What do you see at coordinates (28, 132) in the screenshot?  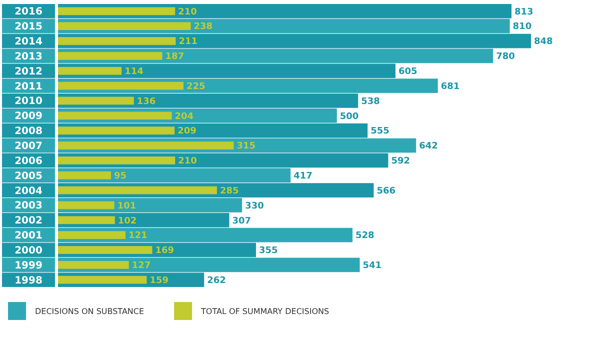 I see `y-tick-label: 2008` at bounding box center [28, 132].